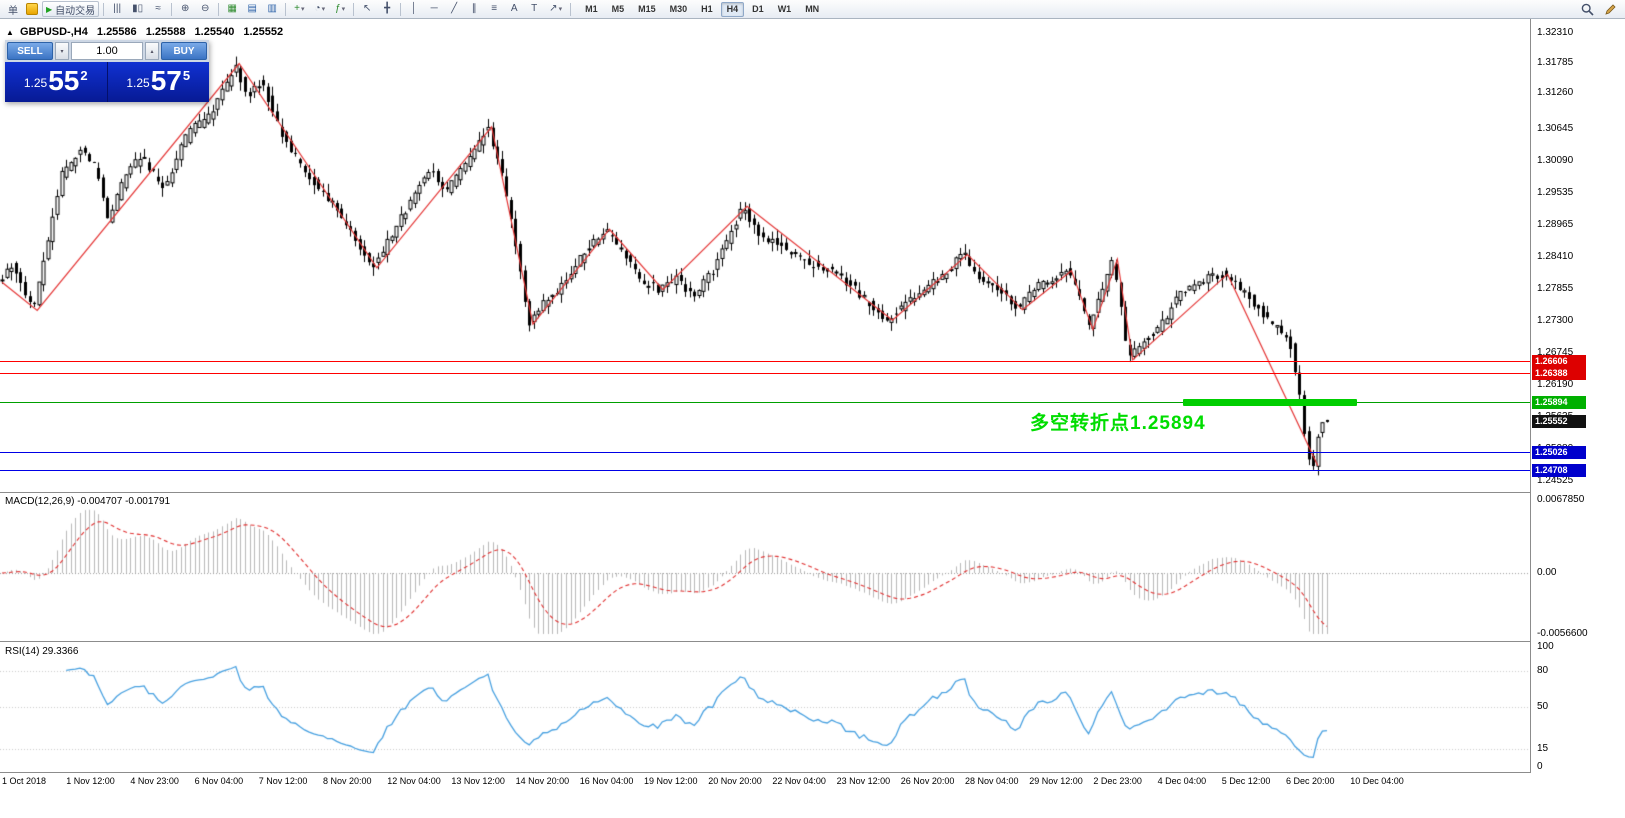  Describe the element at coordinates (591, 9) in the screenshot. I see `timeframe-m1-button: M1` at that location.